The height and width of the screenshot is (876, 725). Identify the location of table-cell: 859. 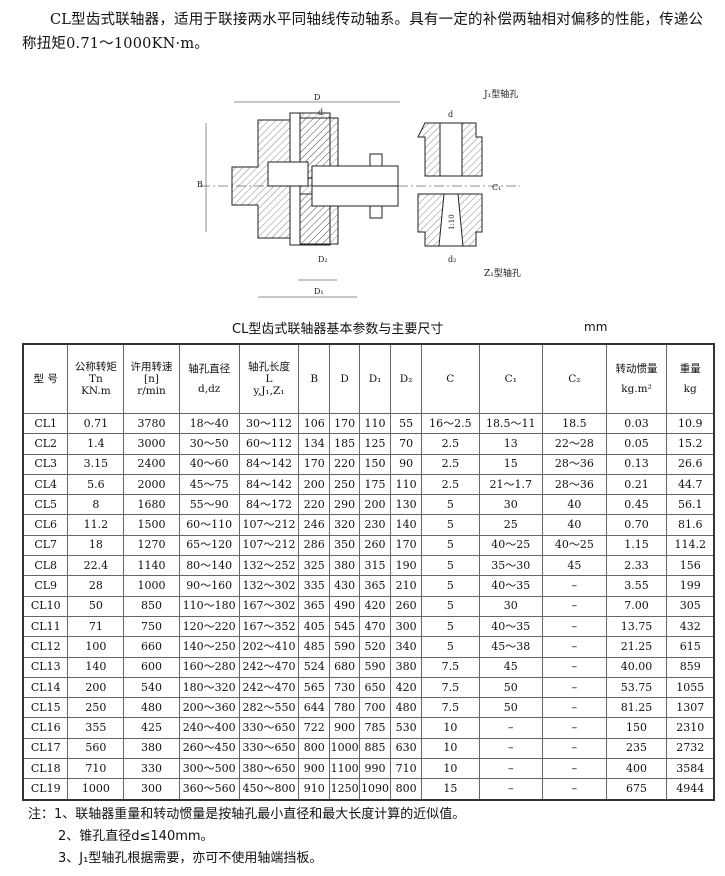
(690, 667).